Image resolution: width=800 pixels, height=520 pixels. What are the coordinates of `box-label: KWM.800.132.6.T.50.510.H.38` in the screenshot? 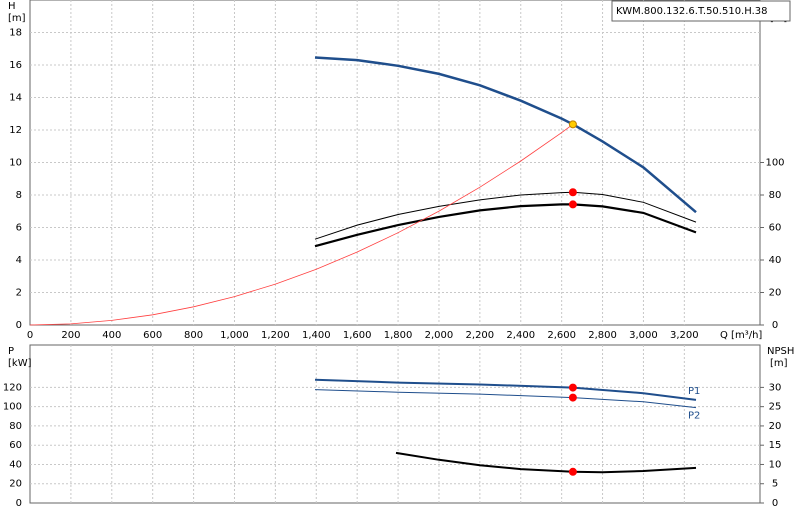 It's located at (691, 11).